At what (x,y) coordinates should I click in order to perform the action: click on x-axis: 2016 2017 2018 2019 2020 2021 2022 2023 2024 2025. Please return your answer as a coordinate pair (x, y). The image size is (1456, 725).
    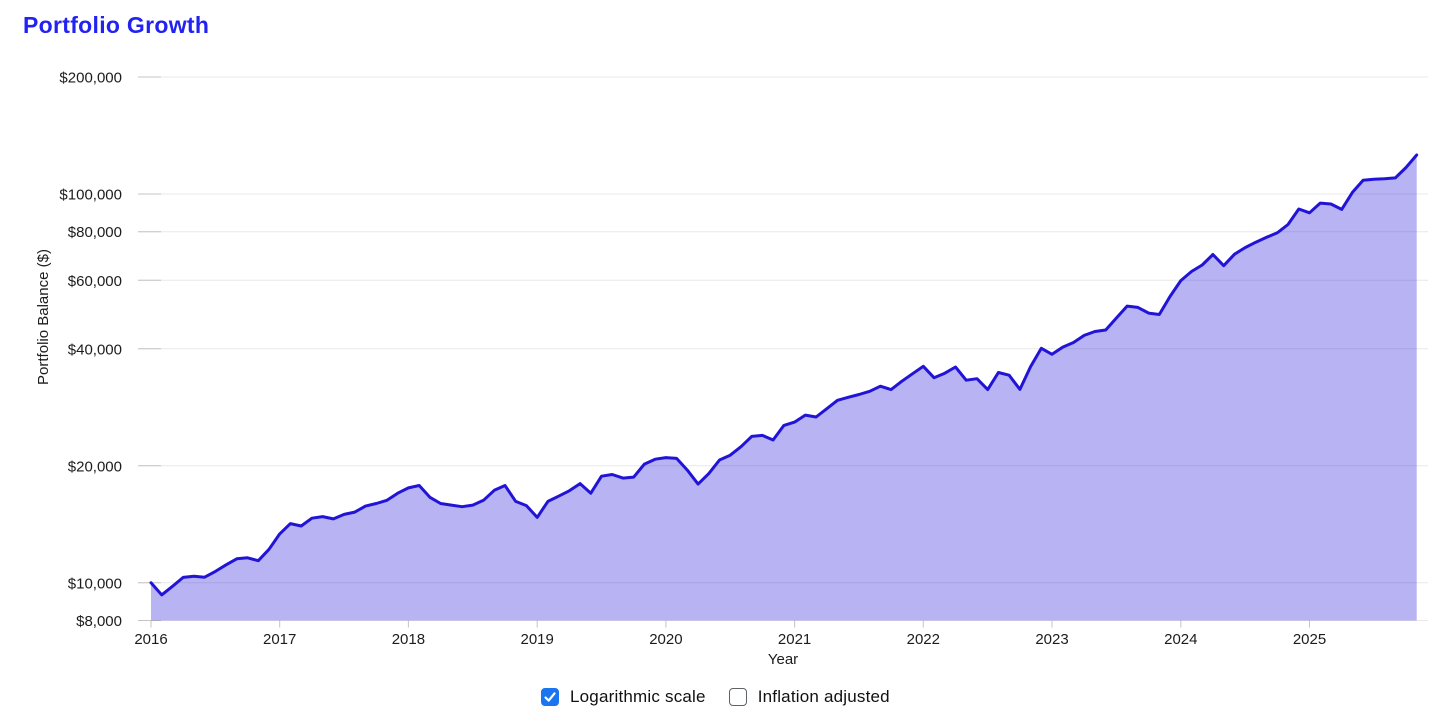
    Looking at the image, I should click on (730, 634).